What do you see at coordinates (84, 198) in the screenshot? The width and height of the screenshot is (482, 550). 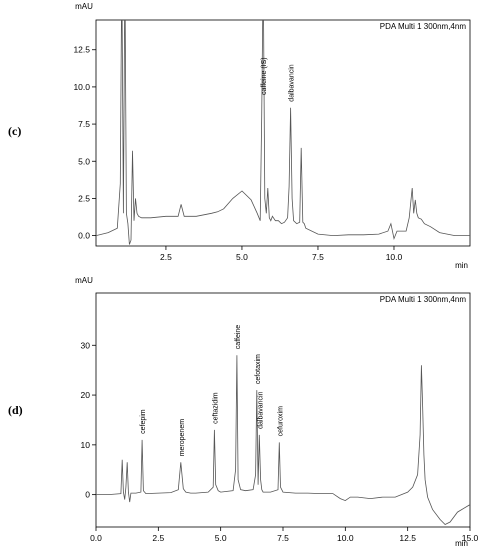 I see `y-tick-label: 2.5` at bounding box center [84, 198].